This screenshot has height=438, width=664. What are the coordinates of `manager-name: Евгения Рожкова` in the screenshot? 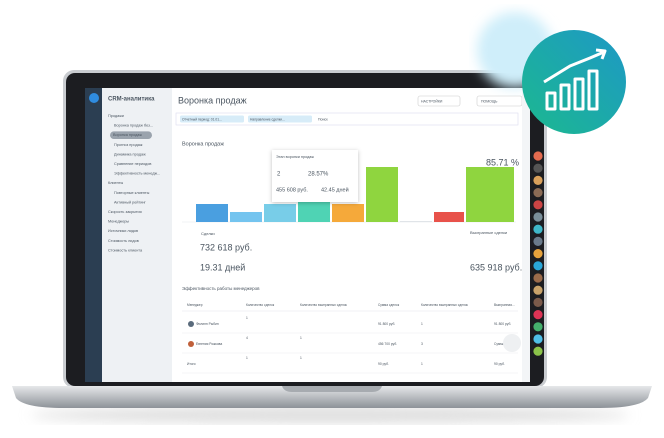 It's located at (209, 344).